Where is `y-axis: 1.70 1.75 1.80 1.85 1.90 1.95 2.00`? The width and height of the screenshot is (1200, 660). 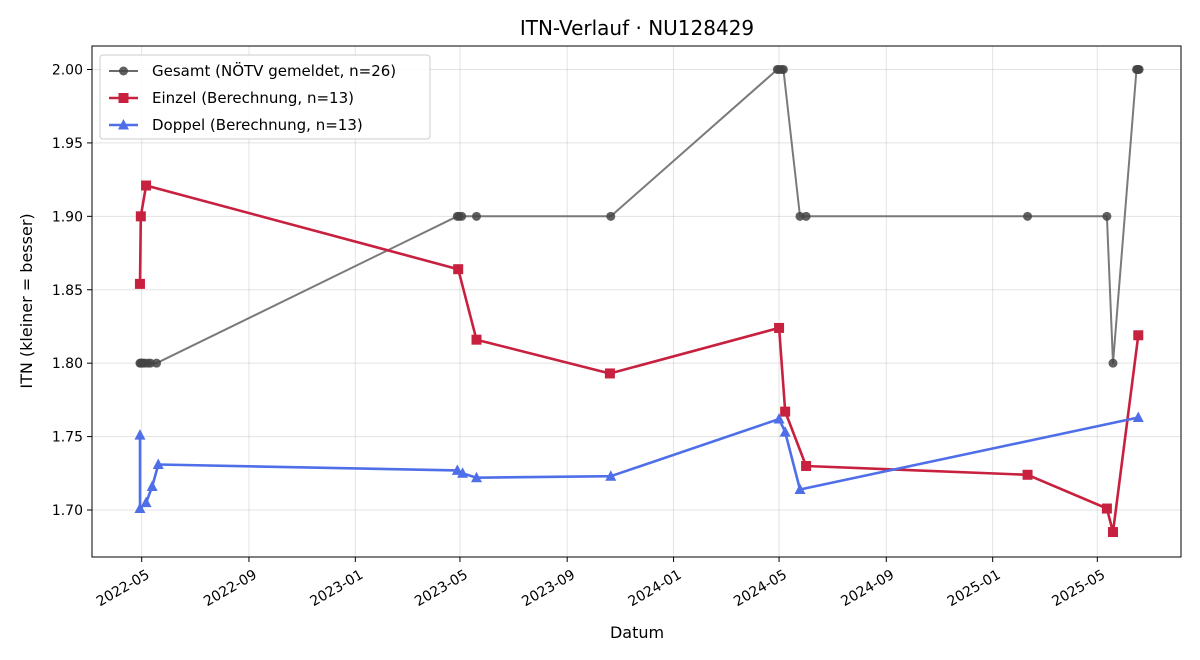
y-axis: 1.70 1.75 1.80 1.85 1.90 1.95 2.00 is located at coordinates (72, 290).